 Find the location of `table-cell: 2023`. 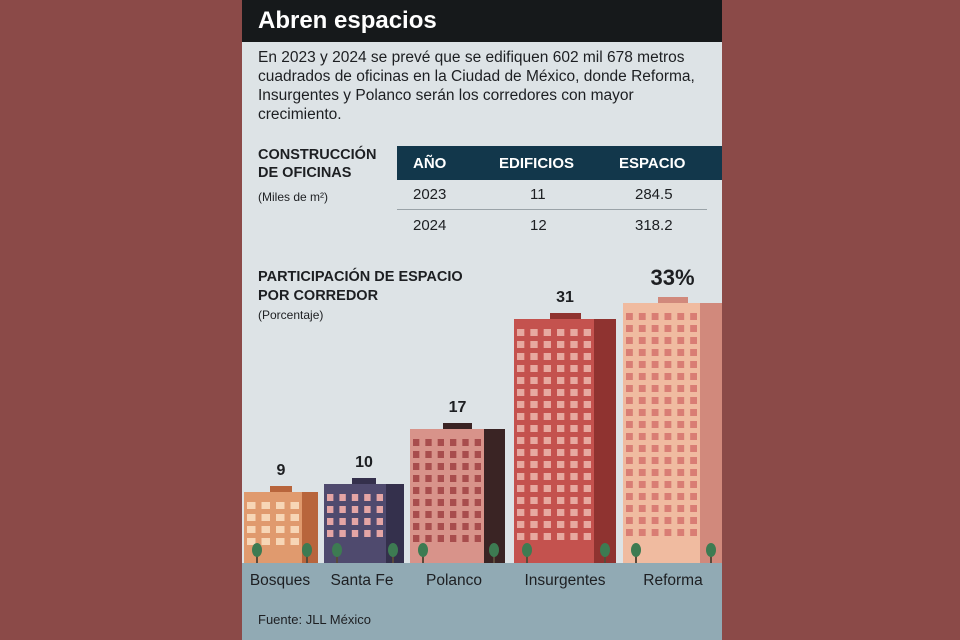

table-cell: 2023 is located at coordinates (430, 194).